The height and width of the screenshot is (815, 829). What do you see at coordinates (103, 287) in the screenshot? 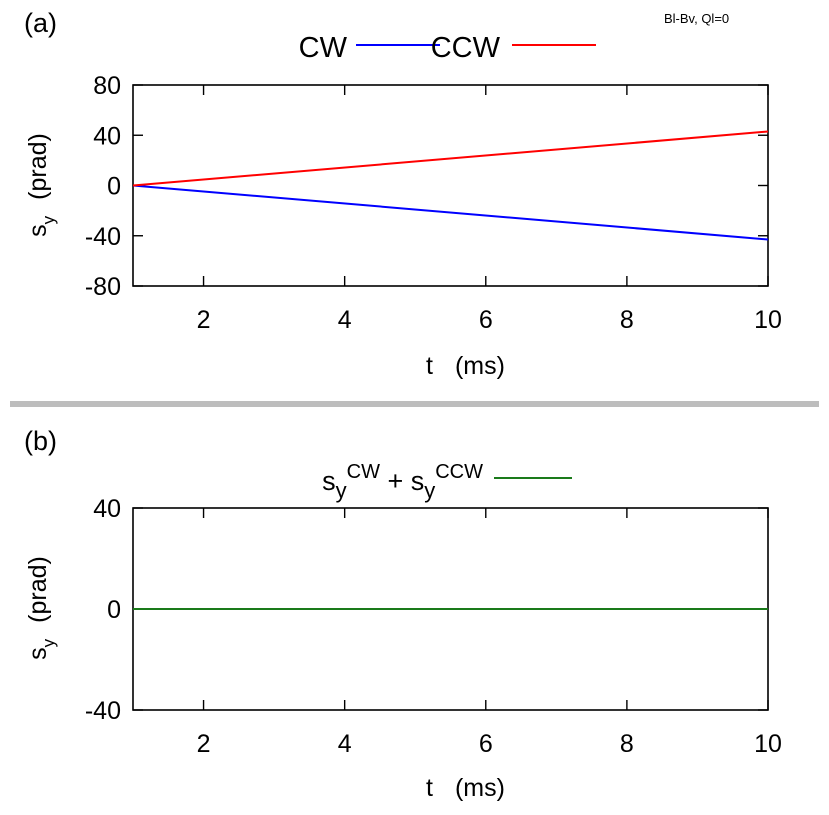
I see `y-tick-label: -80` at bounding box center [103, 287].